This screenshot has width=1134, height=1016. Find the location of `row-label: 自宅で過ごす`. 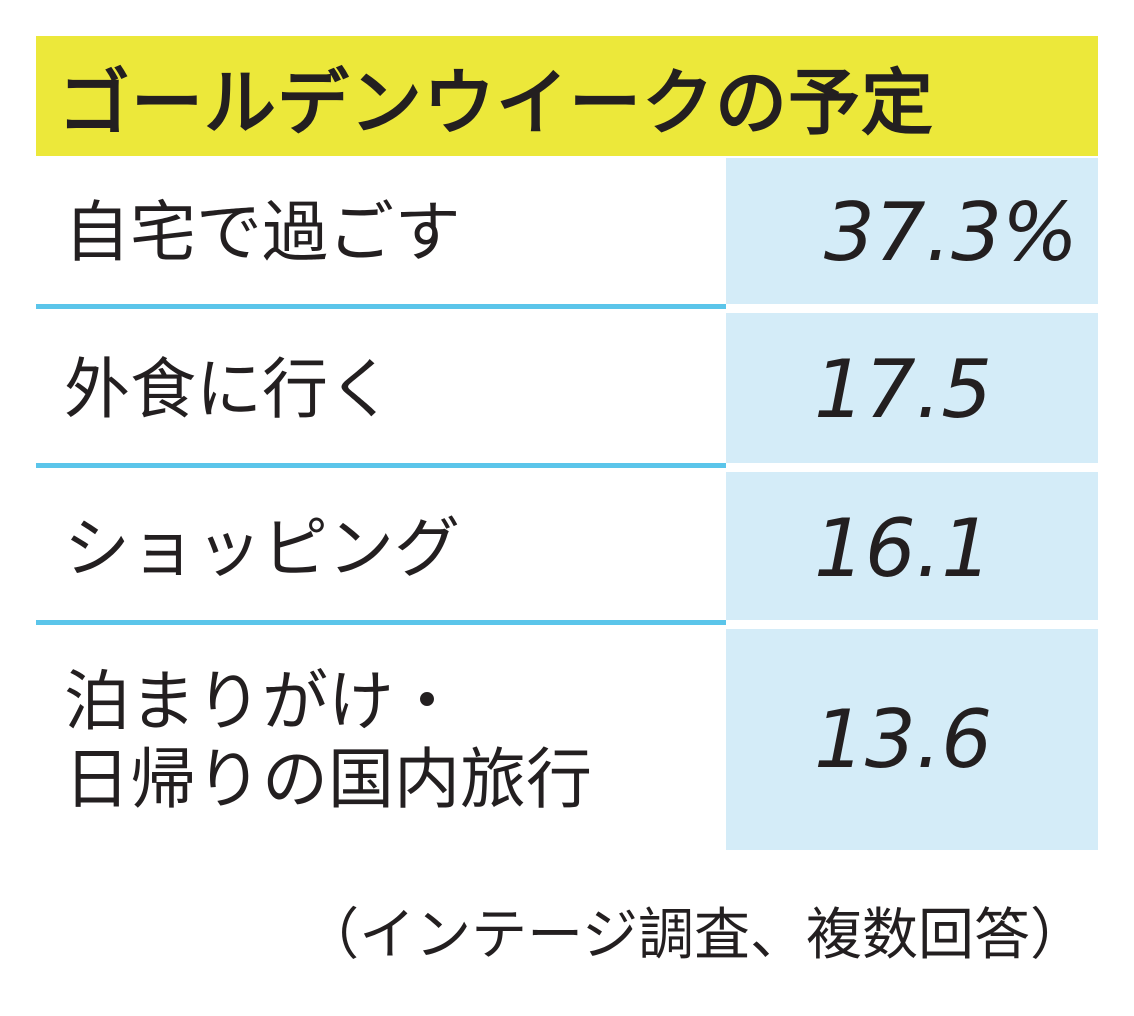

row-label: 自宅で過ごす is located at coordinates (262, 232).